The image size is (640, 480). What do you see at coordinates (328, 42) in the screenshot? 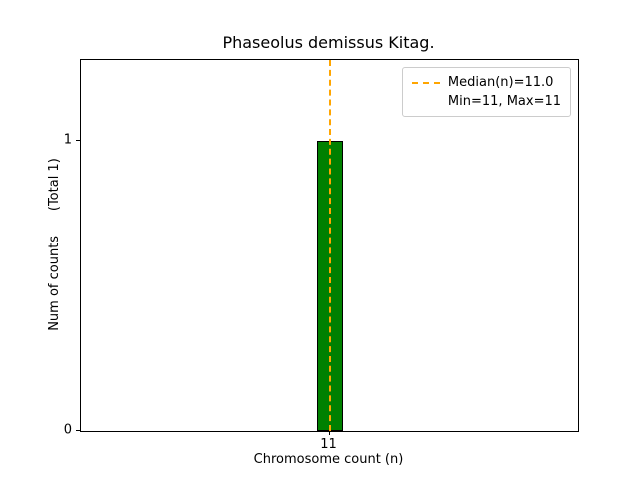
I see `chart-title: Phaseolus demissus Kitag.` at bounding box center [328, 42].